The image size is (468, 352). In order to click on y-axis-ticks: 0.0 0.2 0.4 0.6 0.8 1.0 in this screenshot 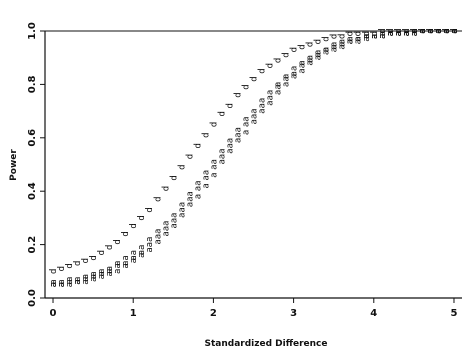, I will do `click(36, 164)`.